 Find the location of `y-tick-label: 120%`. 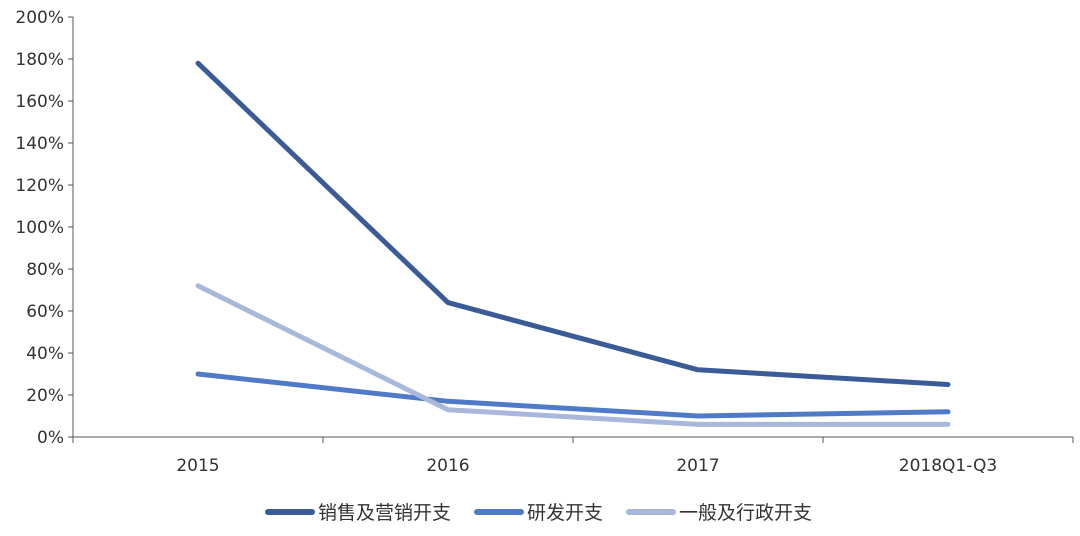

y-tick-label: 120% is located at coordinates (39, 186).